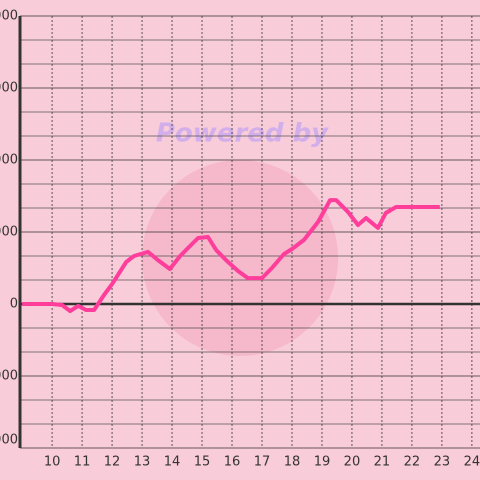 This screenshot has width=480, height=480. Describe the element at coordinates (9, 232) in the screenshot. I see `y-tick-label: 3,000` at that location.